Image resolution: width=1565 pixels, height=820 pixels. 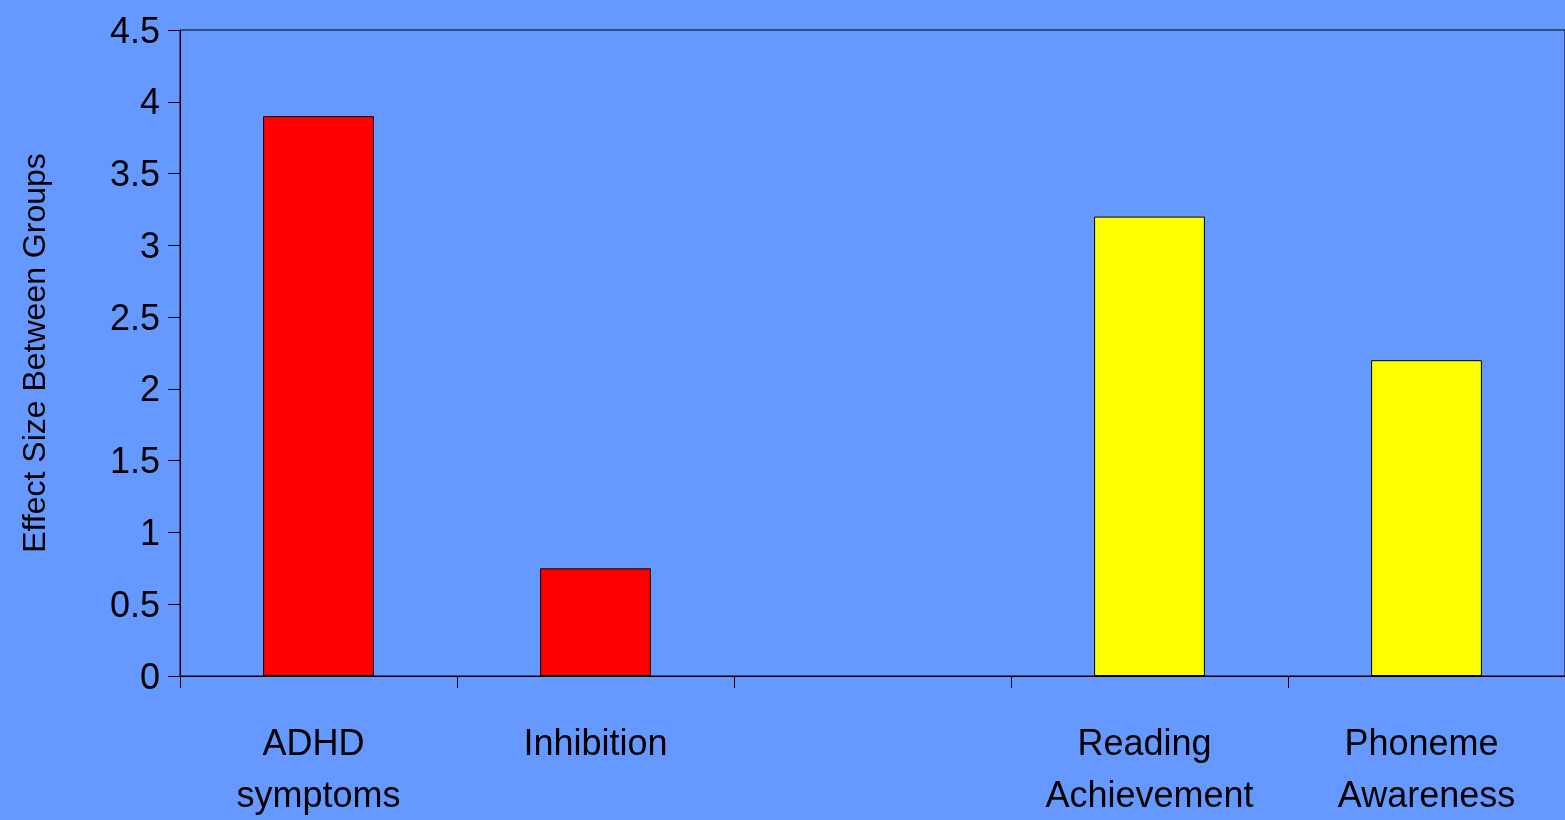 What do you see at coordinates (34, 353) in the screenshot?
I see `y-axis-title: Effect Size Between Groups` at bounding box center [34, 353].